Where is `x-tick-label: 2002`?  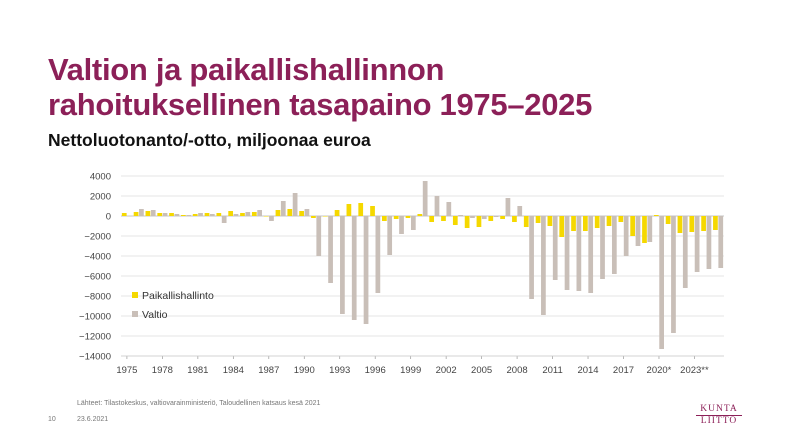 x-tick-label: 2002 is located at coordinates (446, 370).